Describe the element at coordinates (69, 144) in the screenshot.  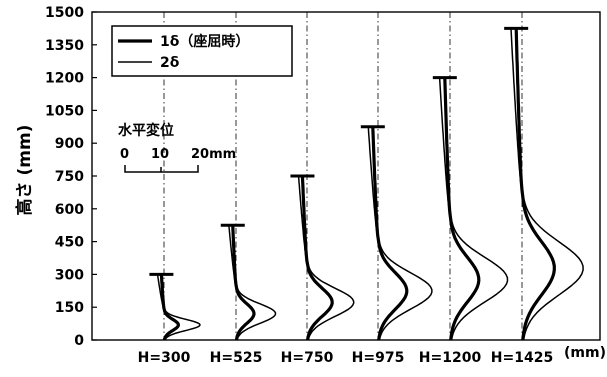
I see `y-tick-label-6: 900` at that location.